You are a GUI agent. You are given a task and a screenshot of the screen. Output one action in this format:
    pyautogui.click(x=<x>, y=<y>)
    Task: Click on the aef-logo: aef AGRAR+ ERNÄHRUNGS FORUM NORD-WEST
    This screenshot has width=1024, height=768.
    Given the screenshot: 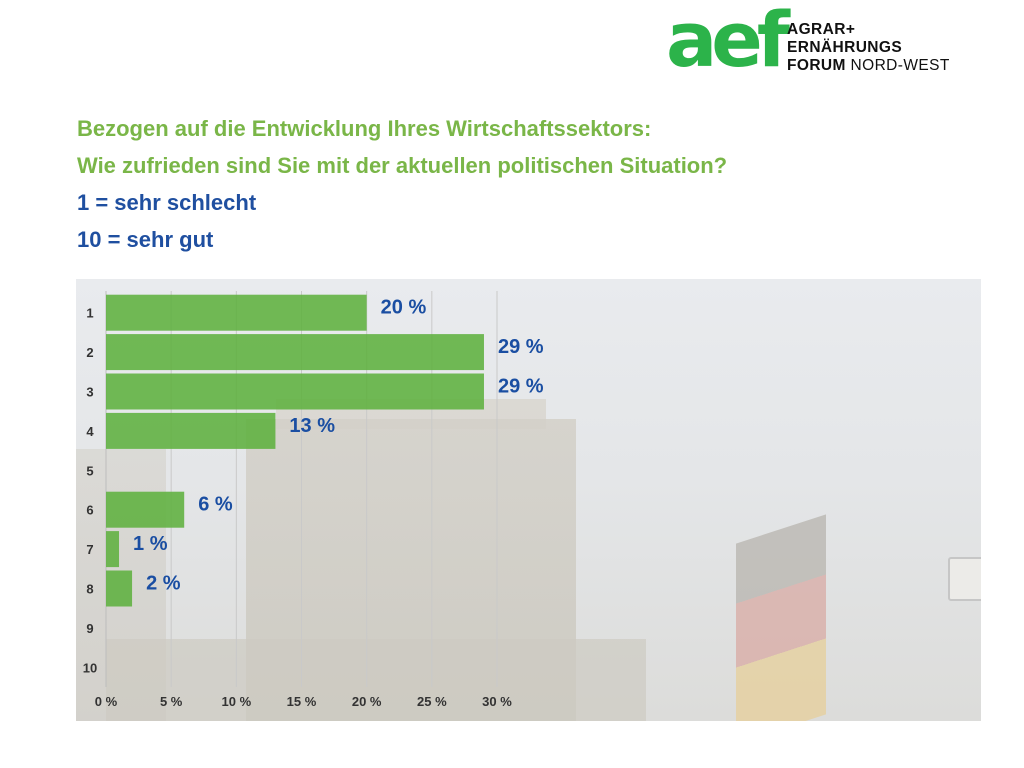 What is the action you would take?
    pyautogui.click(x=826, y=49)
    